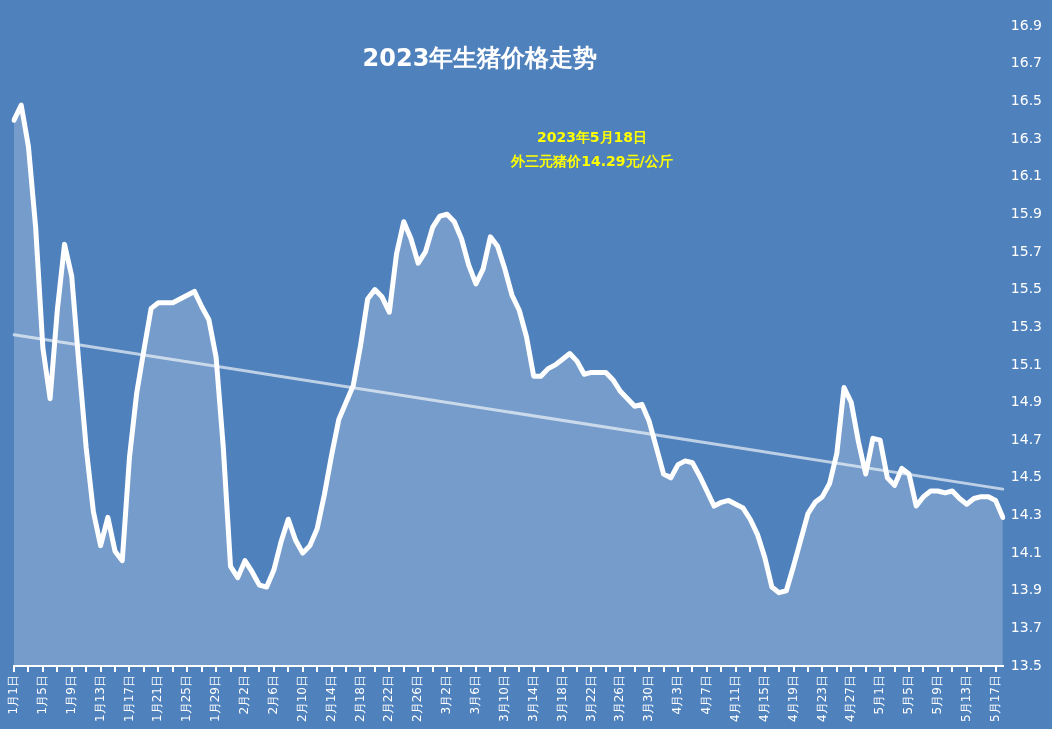 The image size is (1052, 729). What do you see at coordinates (763, 698) in the screenshot?
I see `x-tick-label: 4月15日` at bounding box center [763, 698].